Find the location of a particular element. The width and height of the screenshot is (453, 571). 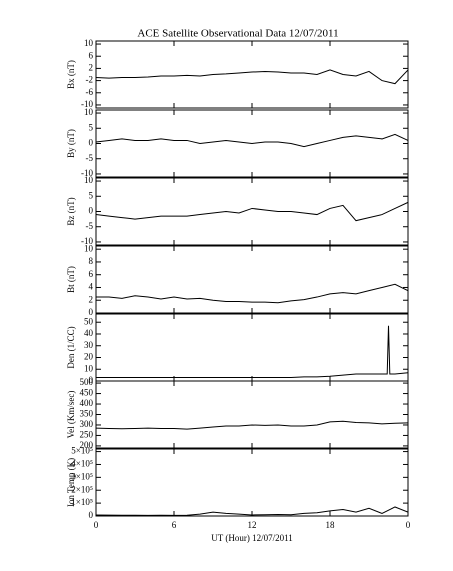

y-axis-label: By (nT) is located at coordinates (71, 143).